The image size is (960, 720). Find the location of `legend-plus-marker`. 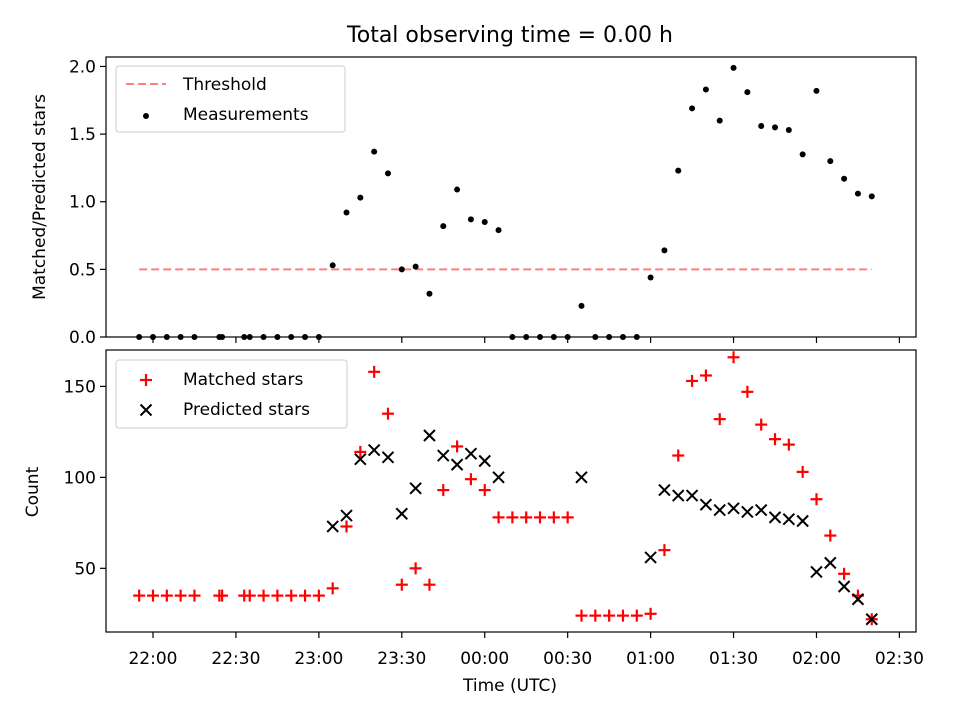

legend-plus-marker is located at coordinates (146, 380).